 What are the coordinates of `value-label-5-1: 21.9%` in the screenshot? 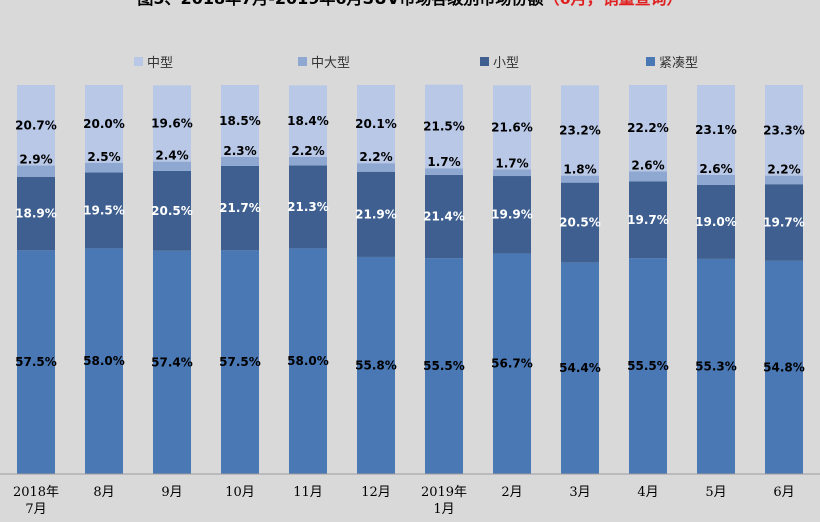 It's located at (376, 214).